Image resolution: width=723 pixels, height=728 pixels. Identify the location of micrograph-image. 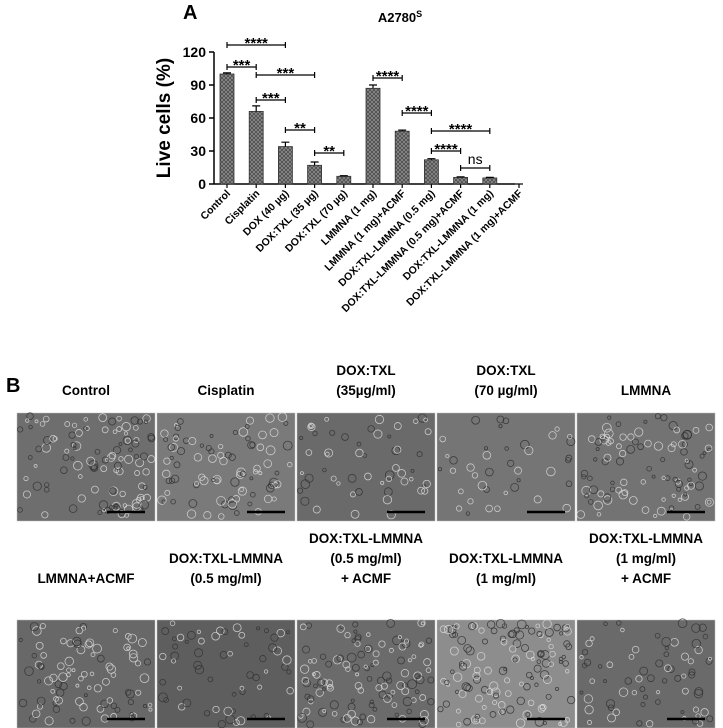
(506, 467).